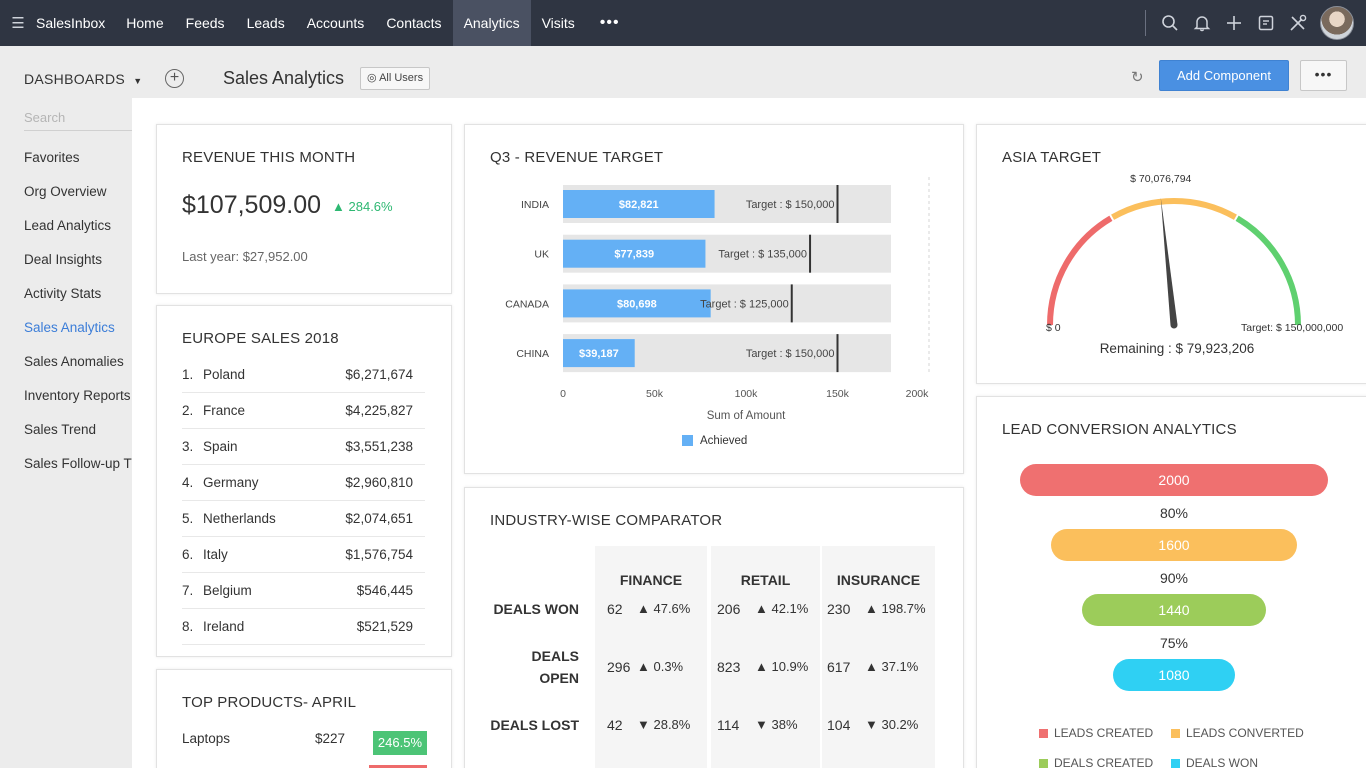 The width and height of the screenshot is (1366, 768). What do you see at coordinates (68, 225) in the screenshot?
I see `sidebar-item-lead-analytics: Lead Analytics` at bounding box center [68, 225].